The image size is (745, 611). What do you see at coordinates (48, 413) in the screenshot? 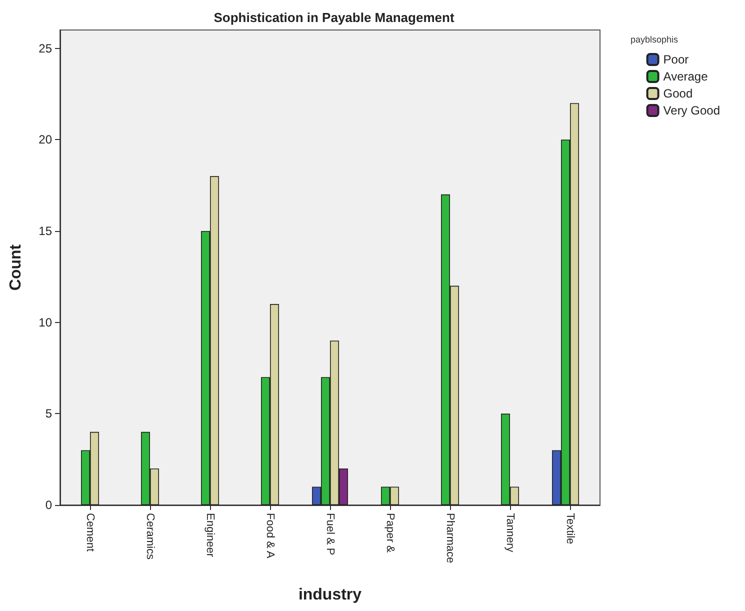
I see `y-tick-label: 5` at bounding box center [48, 413].